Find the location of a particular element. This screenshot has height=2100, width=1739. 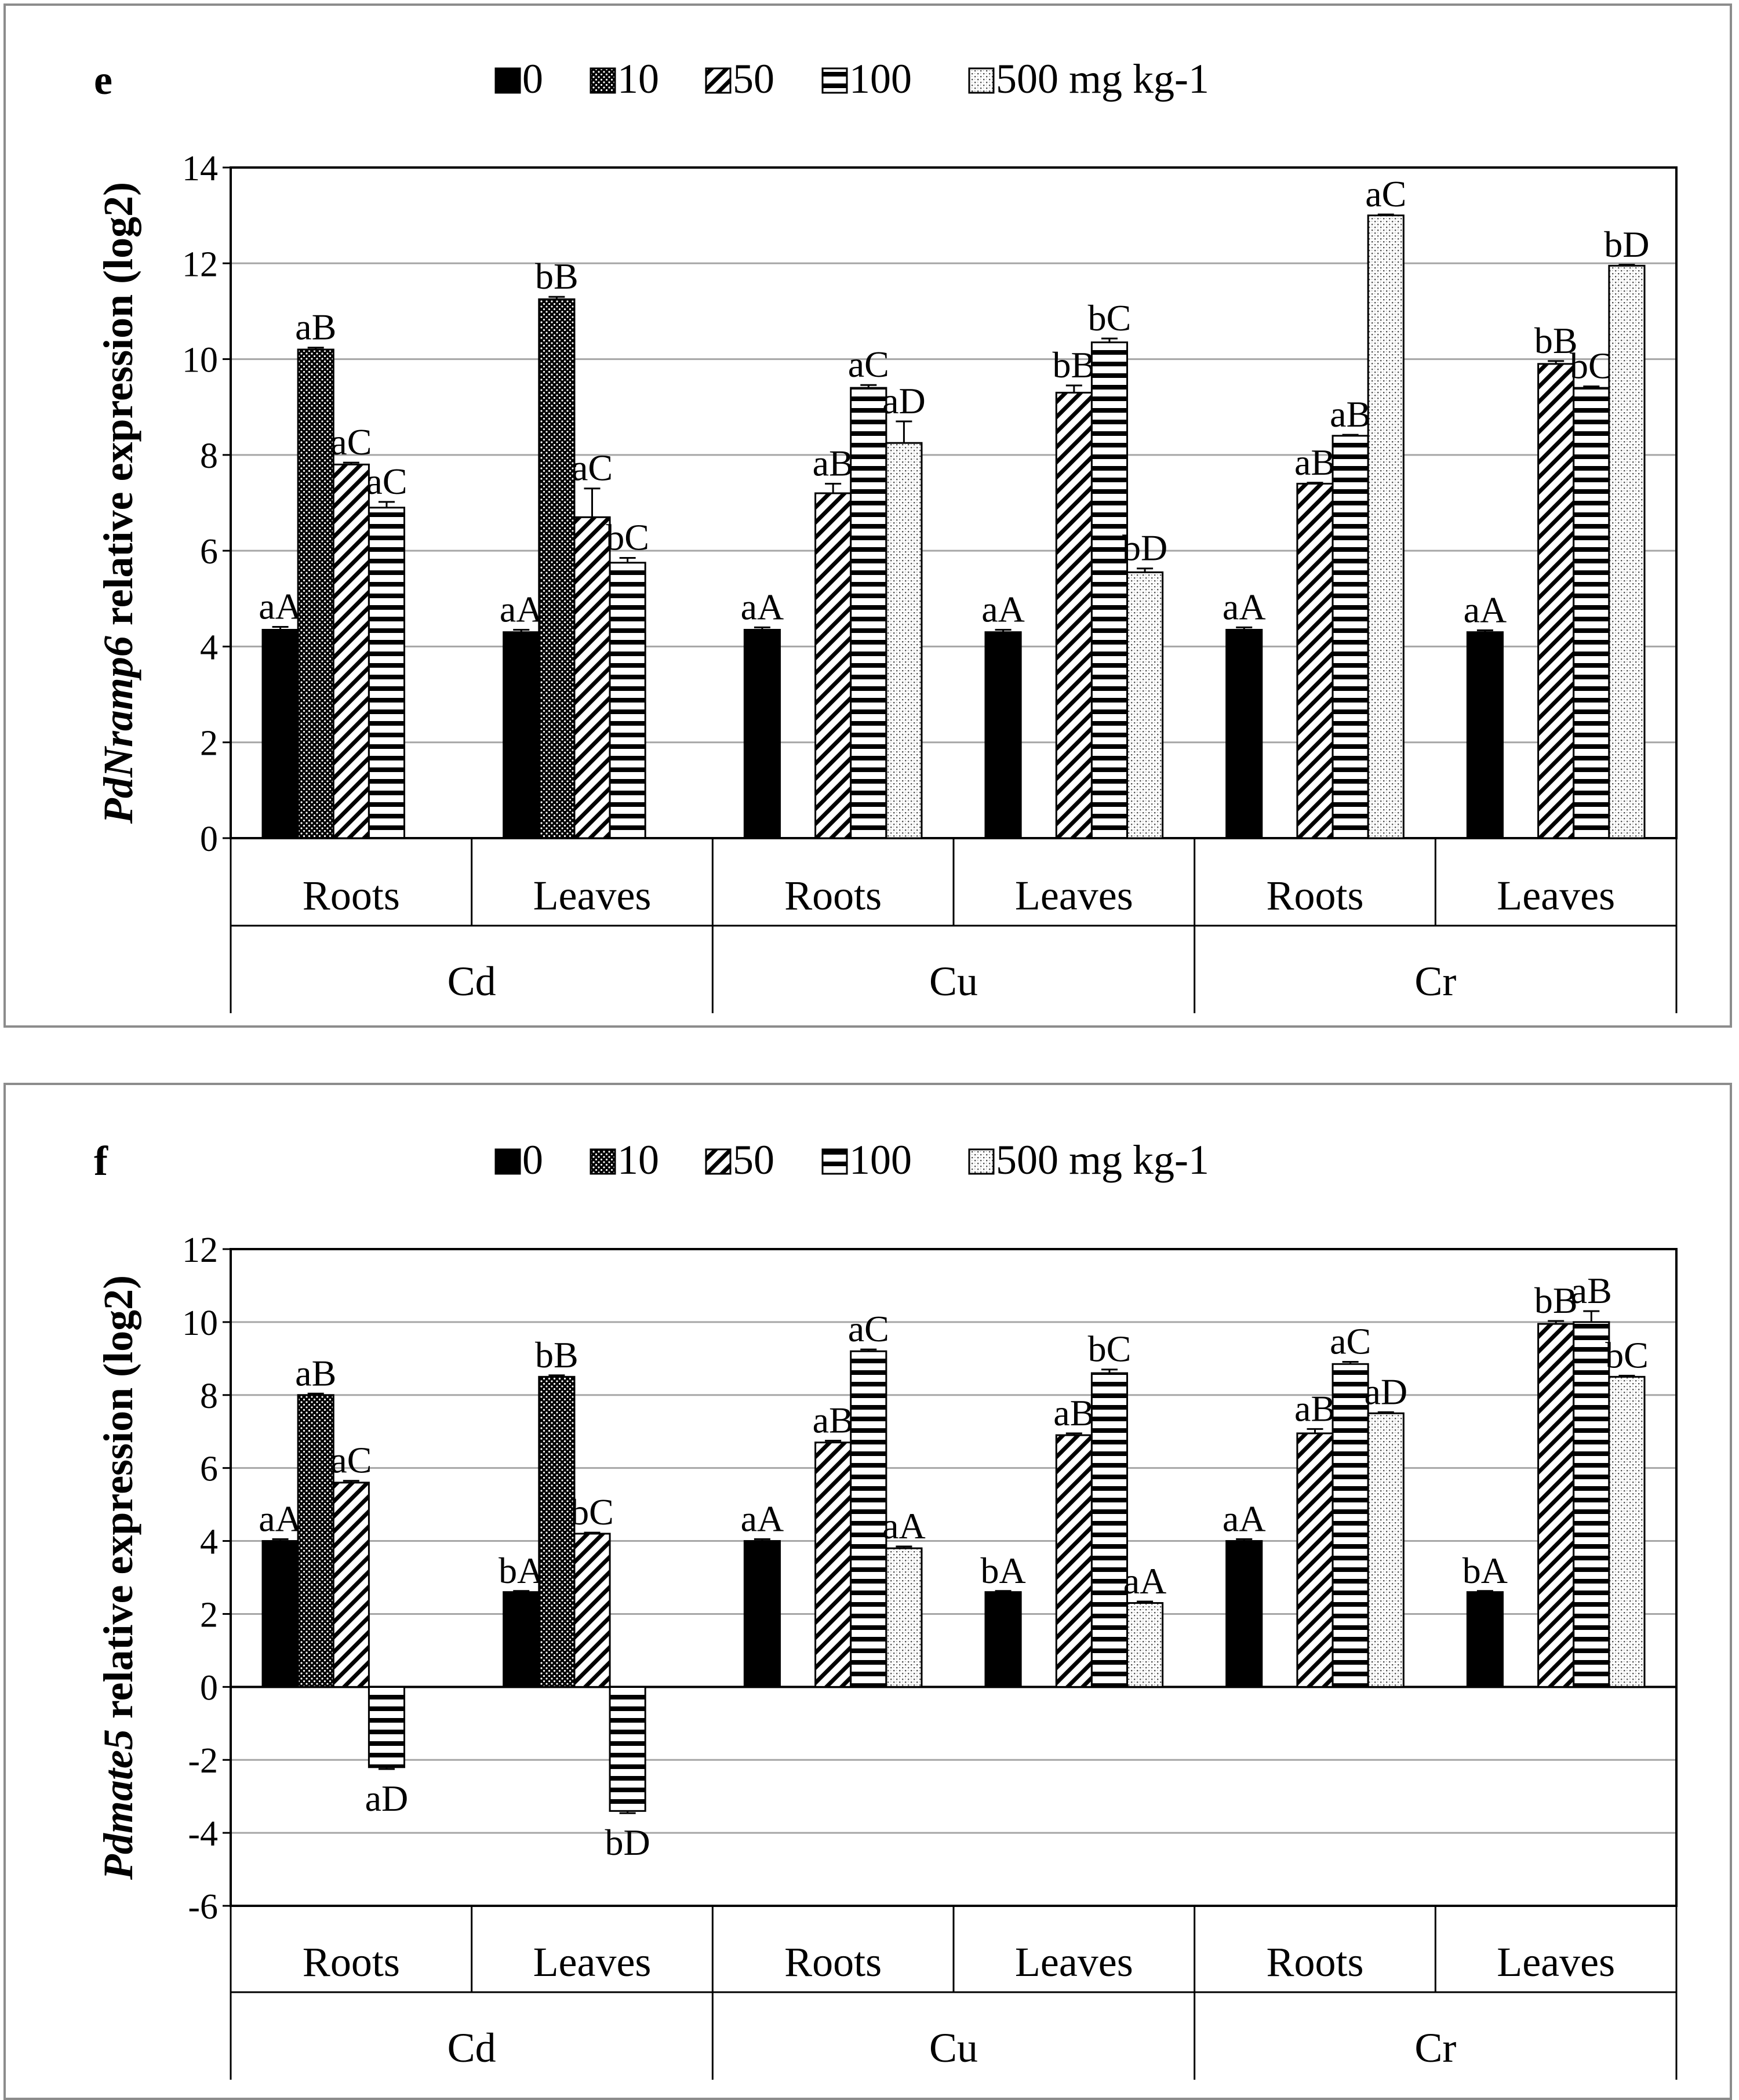

significance-label: bB is located at coordinates (1556, 1300).